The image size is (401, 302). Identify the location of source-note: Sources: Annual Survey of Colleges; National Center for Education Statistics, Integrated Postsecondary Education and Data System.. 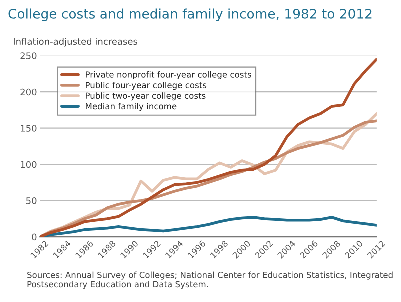
(210, 281).